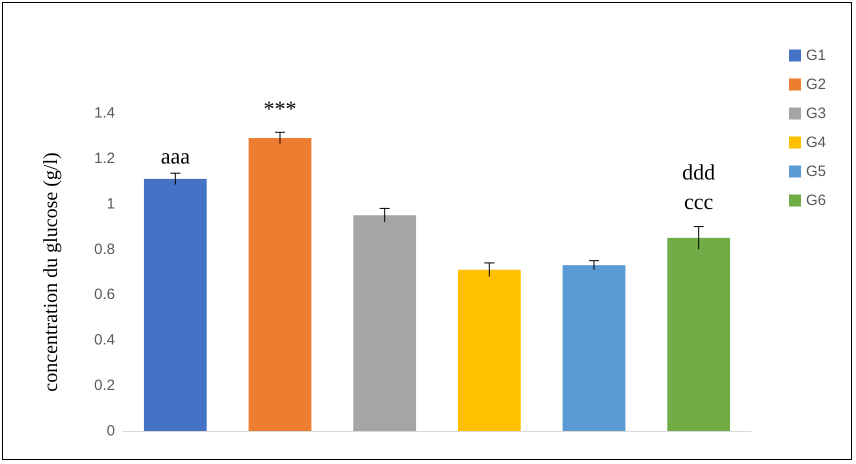 Image resolution: width=856 pixels, height=464 pixels. Describe the element at coordinates (104, 249) in the screenshot. I see `y-tick-label: 0.8` at that location.